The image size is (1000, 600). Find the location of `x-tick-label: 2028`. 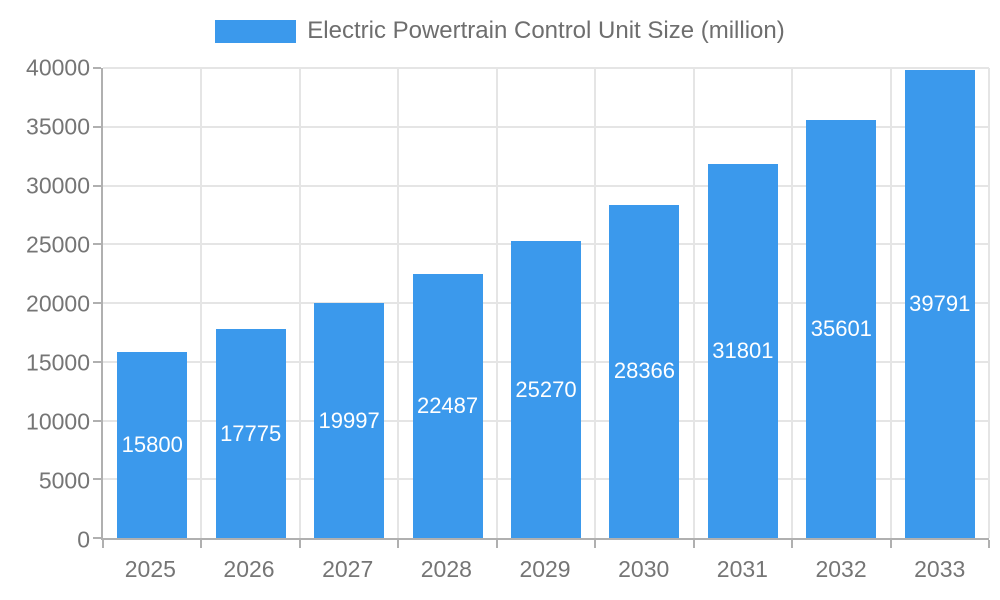

x-tick-label: 2028 is located at coordinates (446, 569).